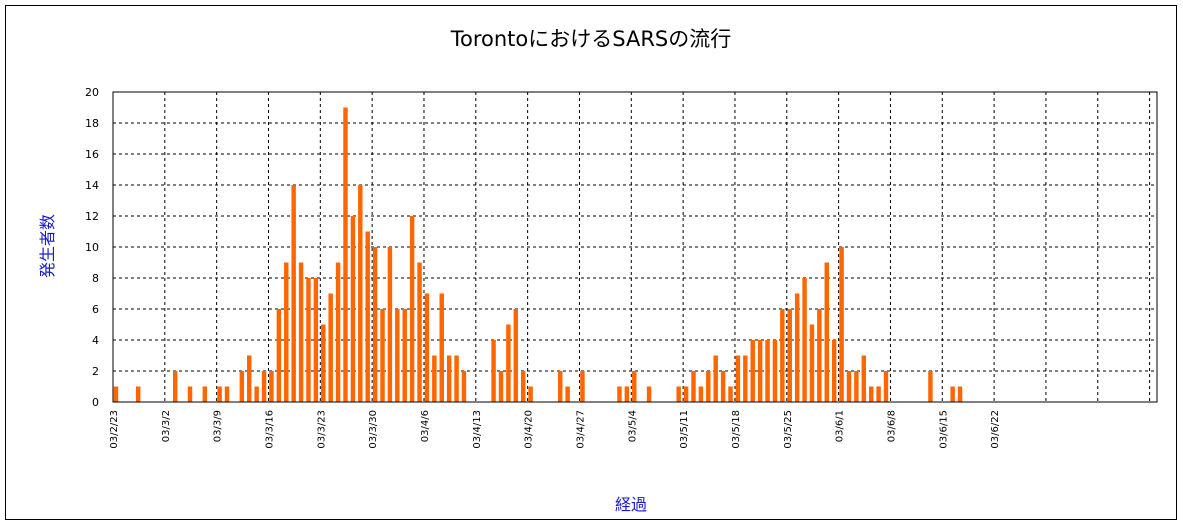 This screenshot has width=1183, height=527. What do you see at coordinates (92, 185) in the screenshot?
I see `y-tick-label: 14` at bounding box center [92, 185].